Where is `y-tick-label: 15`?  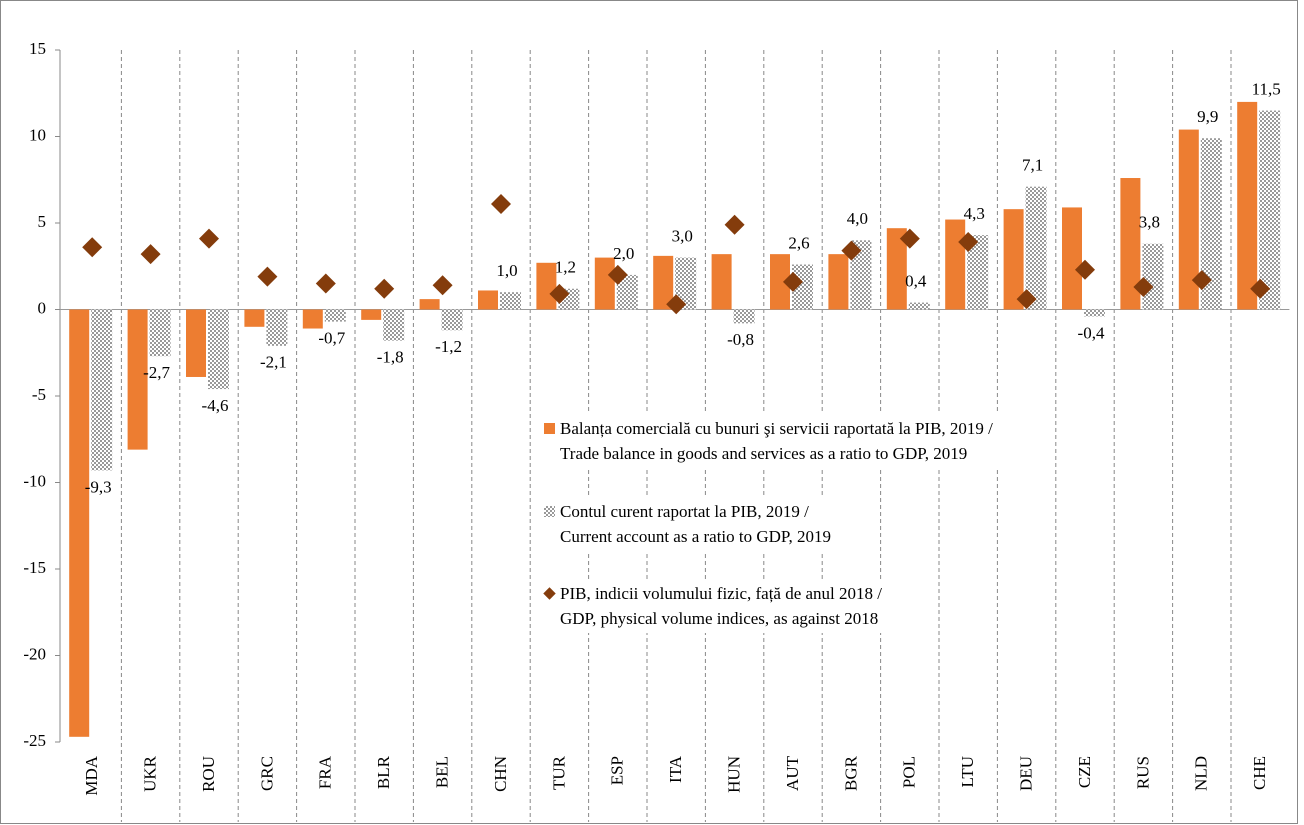 y-tick-label: 15 is located at coordinates (37, 48).